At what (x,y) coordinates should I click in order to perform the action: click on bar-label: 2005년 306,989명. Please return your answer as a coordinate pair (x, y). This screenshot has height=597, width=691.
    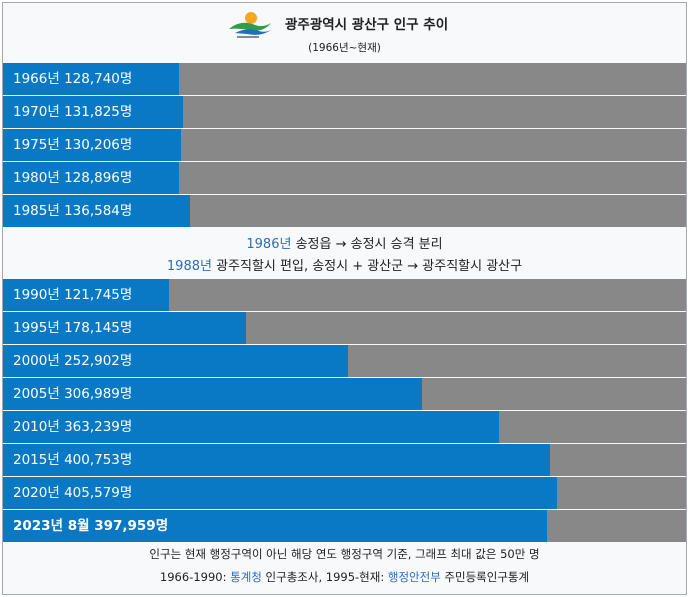
    Looking at the image, I should click on (73, 394).